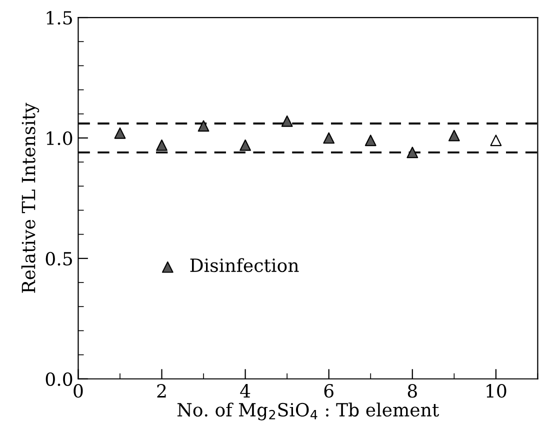 The image size is (547, 438). What do you see at coordinates (59, 138) in the screenshot?
I see `y-tick-label: 1.0` at bounding box center [59, 138].